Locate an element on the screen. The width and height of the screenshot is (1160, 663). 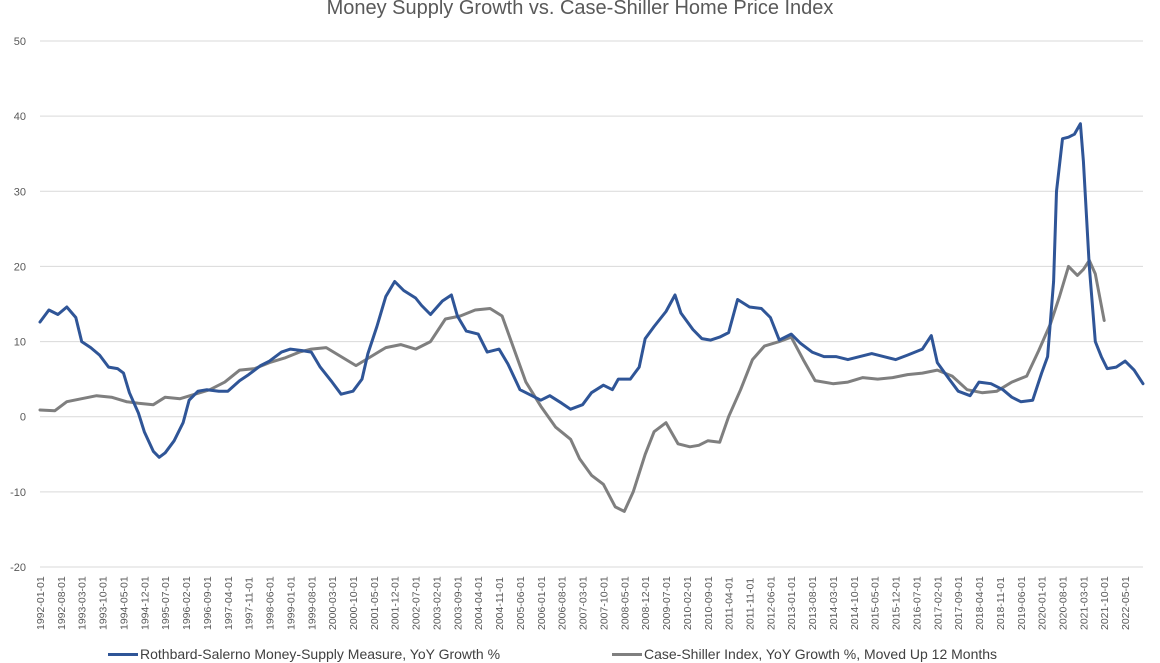
x-tick-label: 2001-05-01 is located at coordinates (375, 603).